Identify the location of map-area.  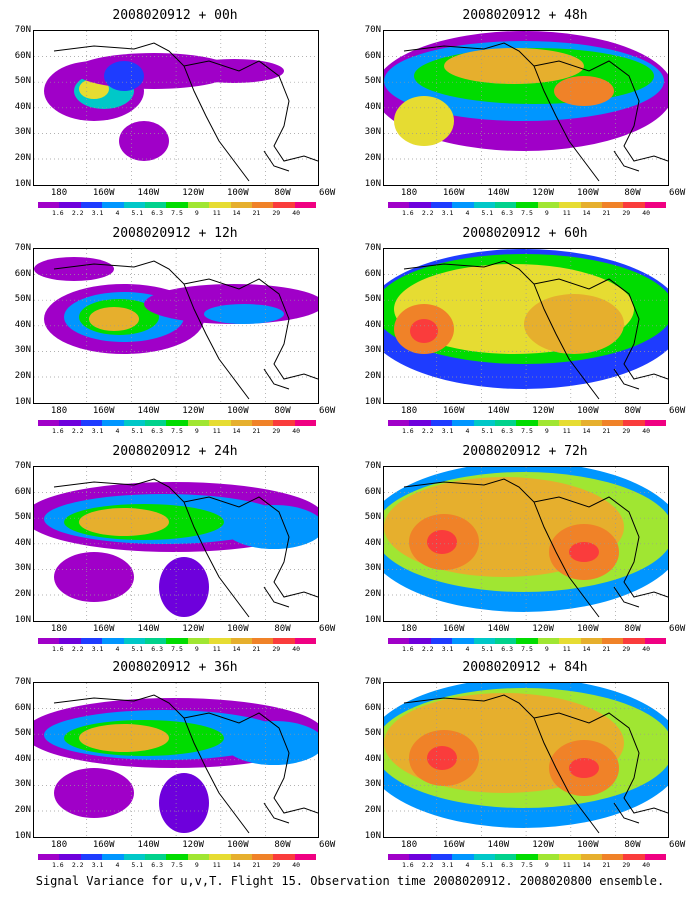
(526, 544).